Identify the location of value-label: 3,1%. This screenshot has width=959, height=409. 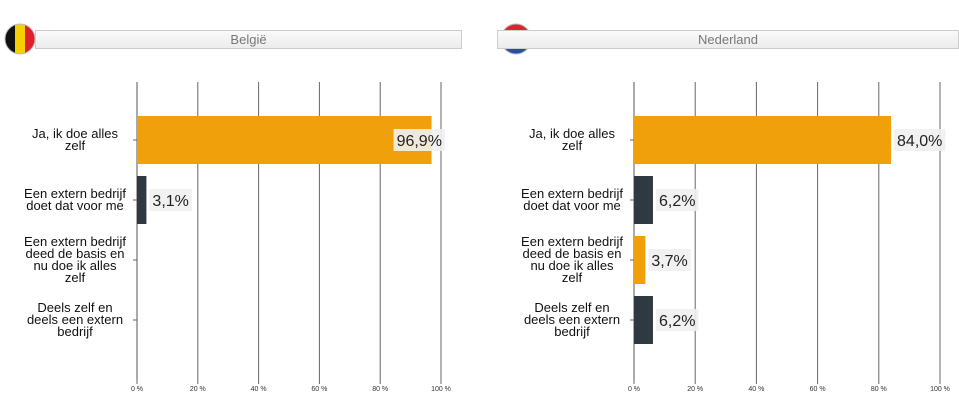
(170, 201).